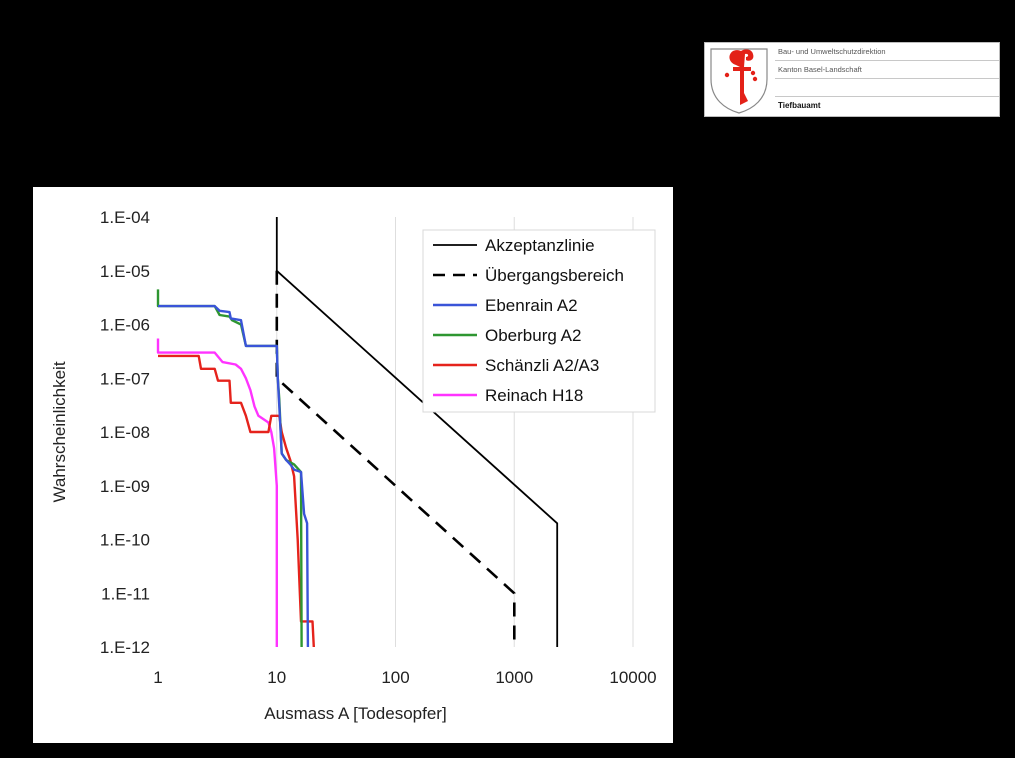 The height and width of the screenshot is (758, 1015). I want to click on legend-label: Übergangsbereich, so click(554, 275).